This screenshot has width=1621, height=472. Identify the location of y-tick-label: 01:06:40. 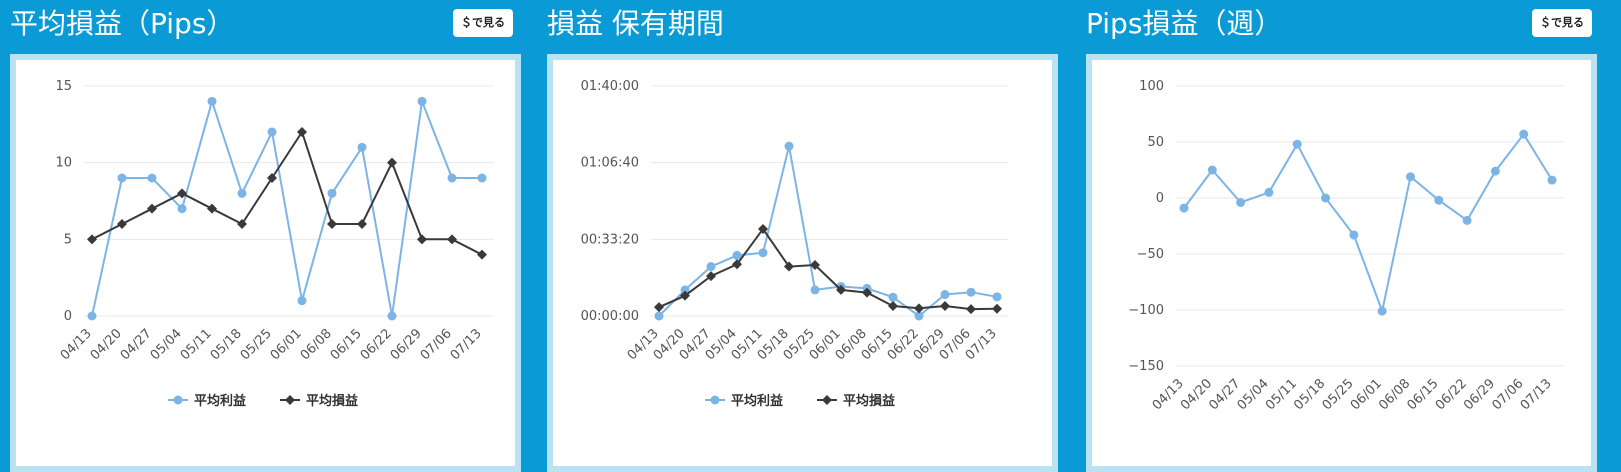
(610, 163).